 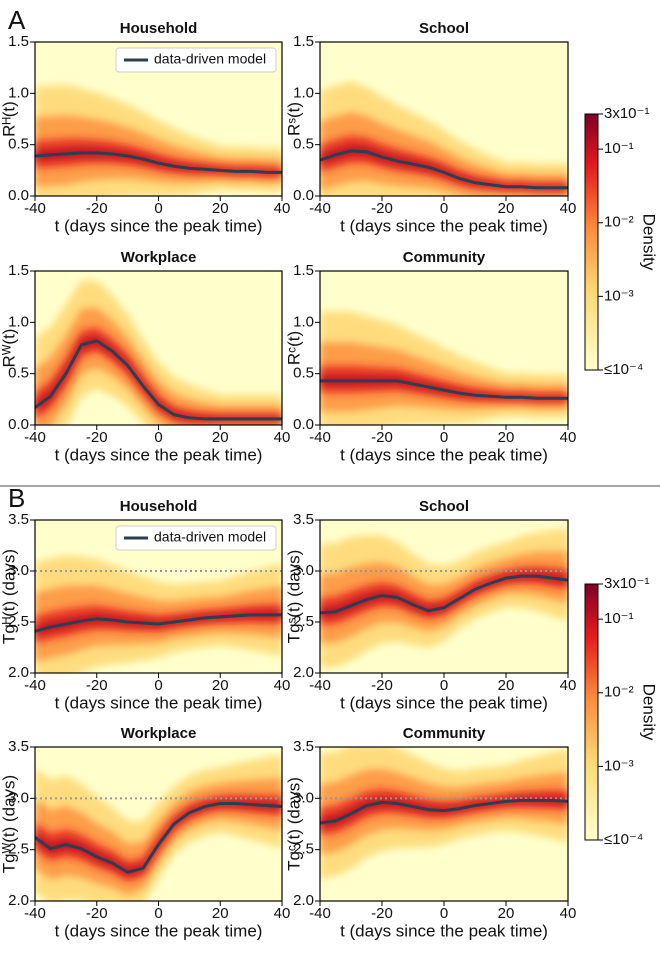 I want to click on y-axis-label: Rᶜ(t), so click(x=293, y=348).